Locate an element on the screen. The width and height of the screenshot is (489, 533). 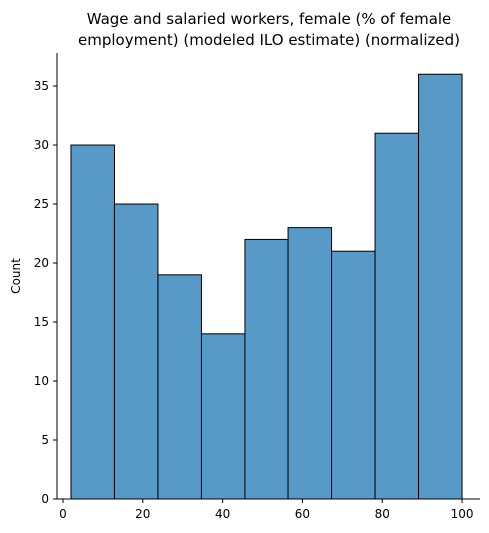
x-tick-label: 100 is located at coordinates (462, 514).